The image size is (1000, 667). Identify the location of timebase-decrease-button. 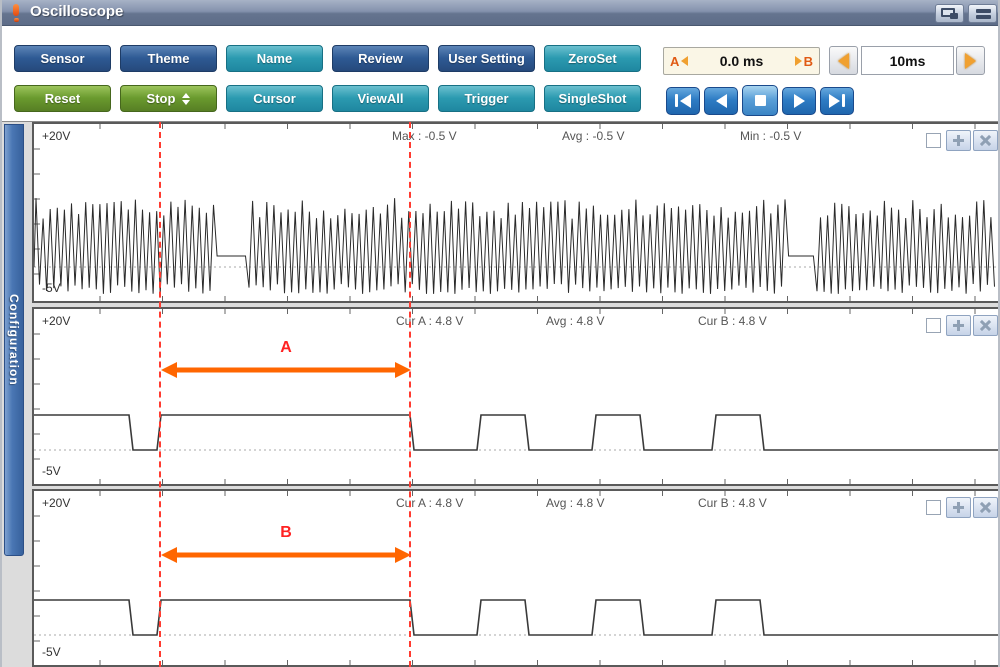
(843, 60).